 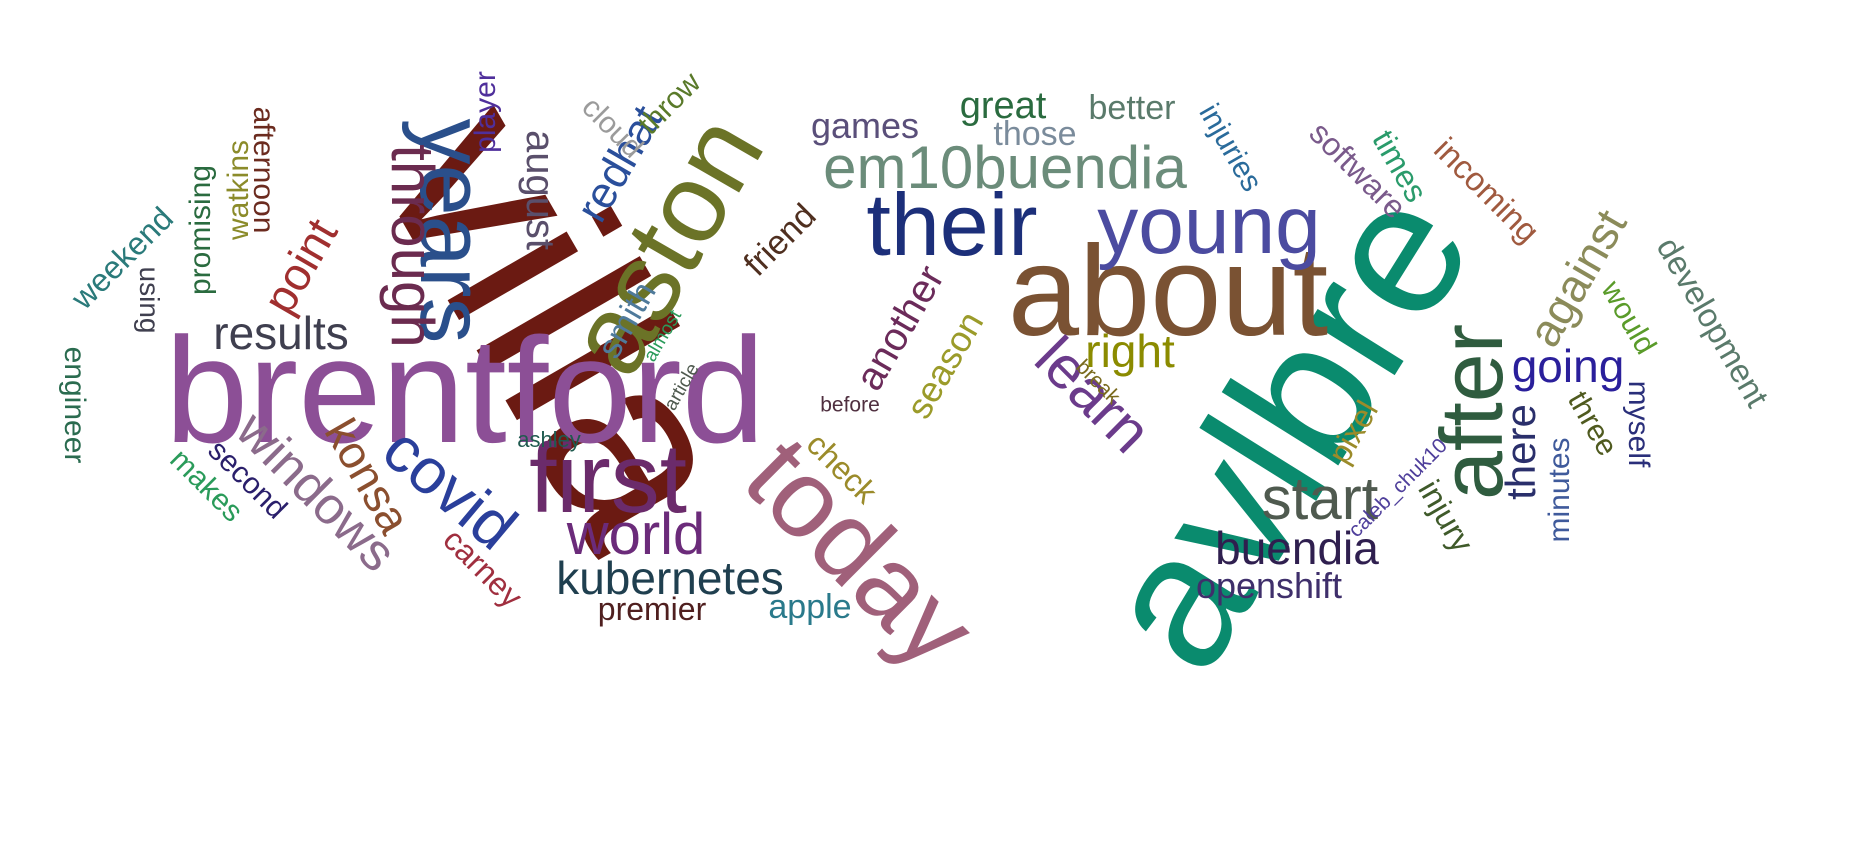 What do you see at coordinates (1003, 106) in the screenshot?
I see `word-great: great` at bounding box center [1003, 106].